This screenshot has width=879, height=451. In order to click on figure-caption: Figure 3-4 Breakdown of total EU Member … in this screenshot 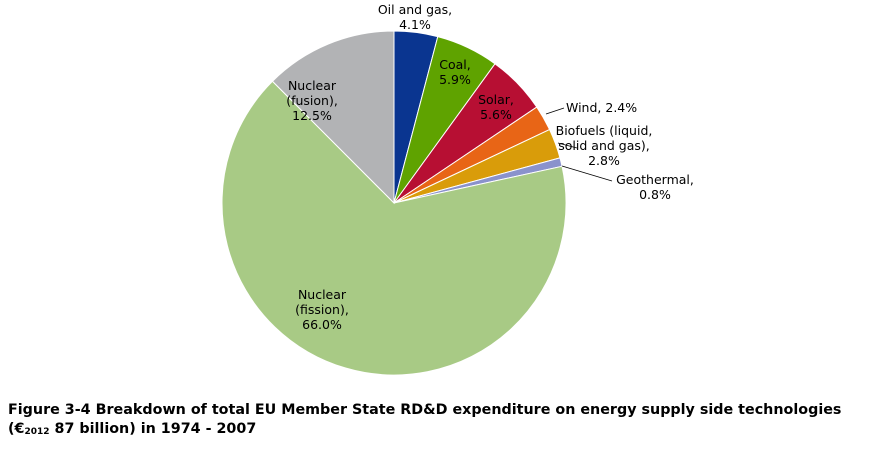, I will do `click(442, 421)`.